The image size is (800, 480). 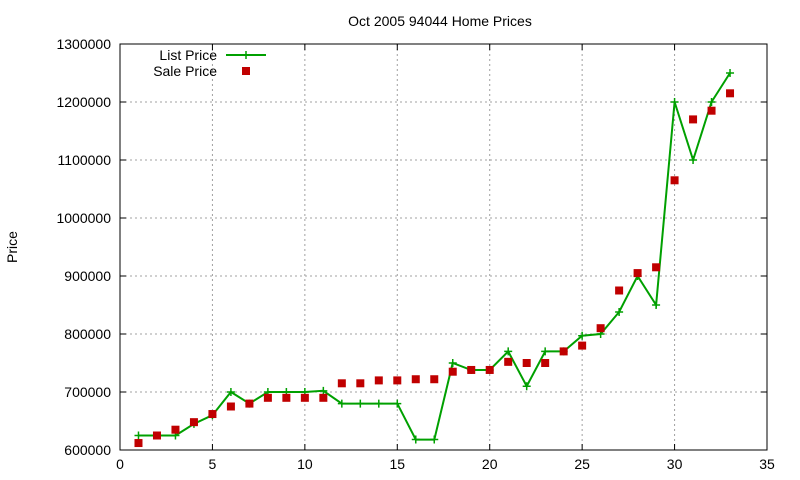 I want to click on chart-title: Oct 2005 94044 Home Prices, so click(x=440, y=21).